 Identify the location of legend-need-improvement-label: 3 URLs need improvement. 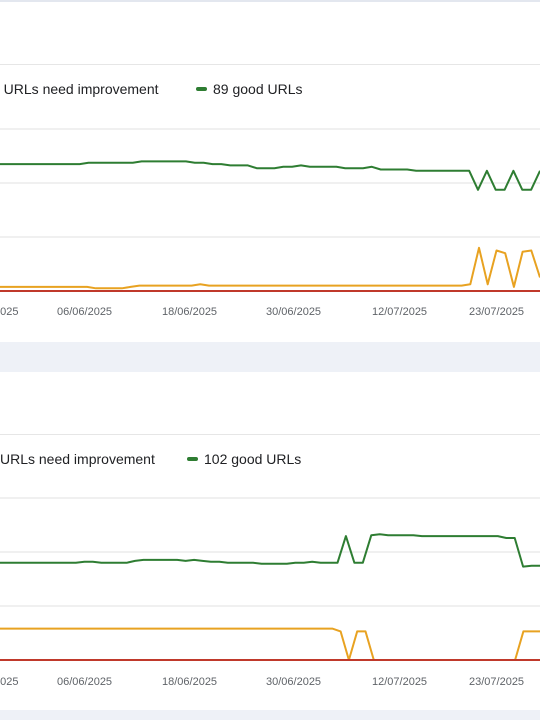
(79, 89).